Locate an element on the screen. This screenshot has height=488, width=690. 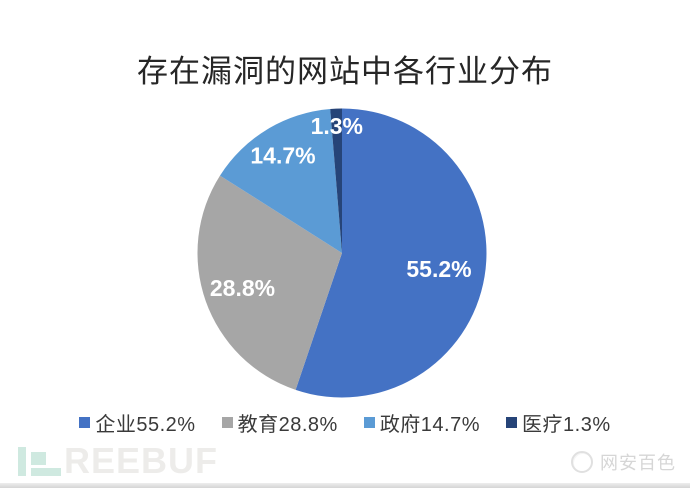
chart-title: 存在漏洞的网站中各行业分布 is located at coordinates (345, 71).